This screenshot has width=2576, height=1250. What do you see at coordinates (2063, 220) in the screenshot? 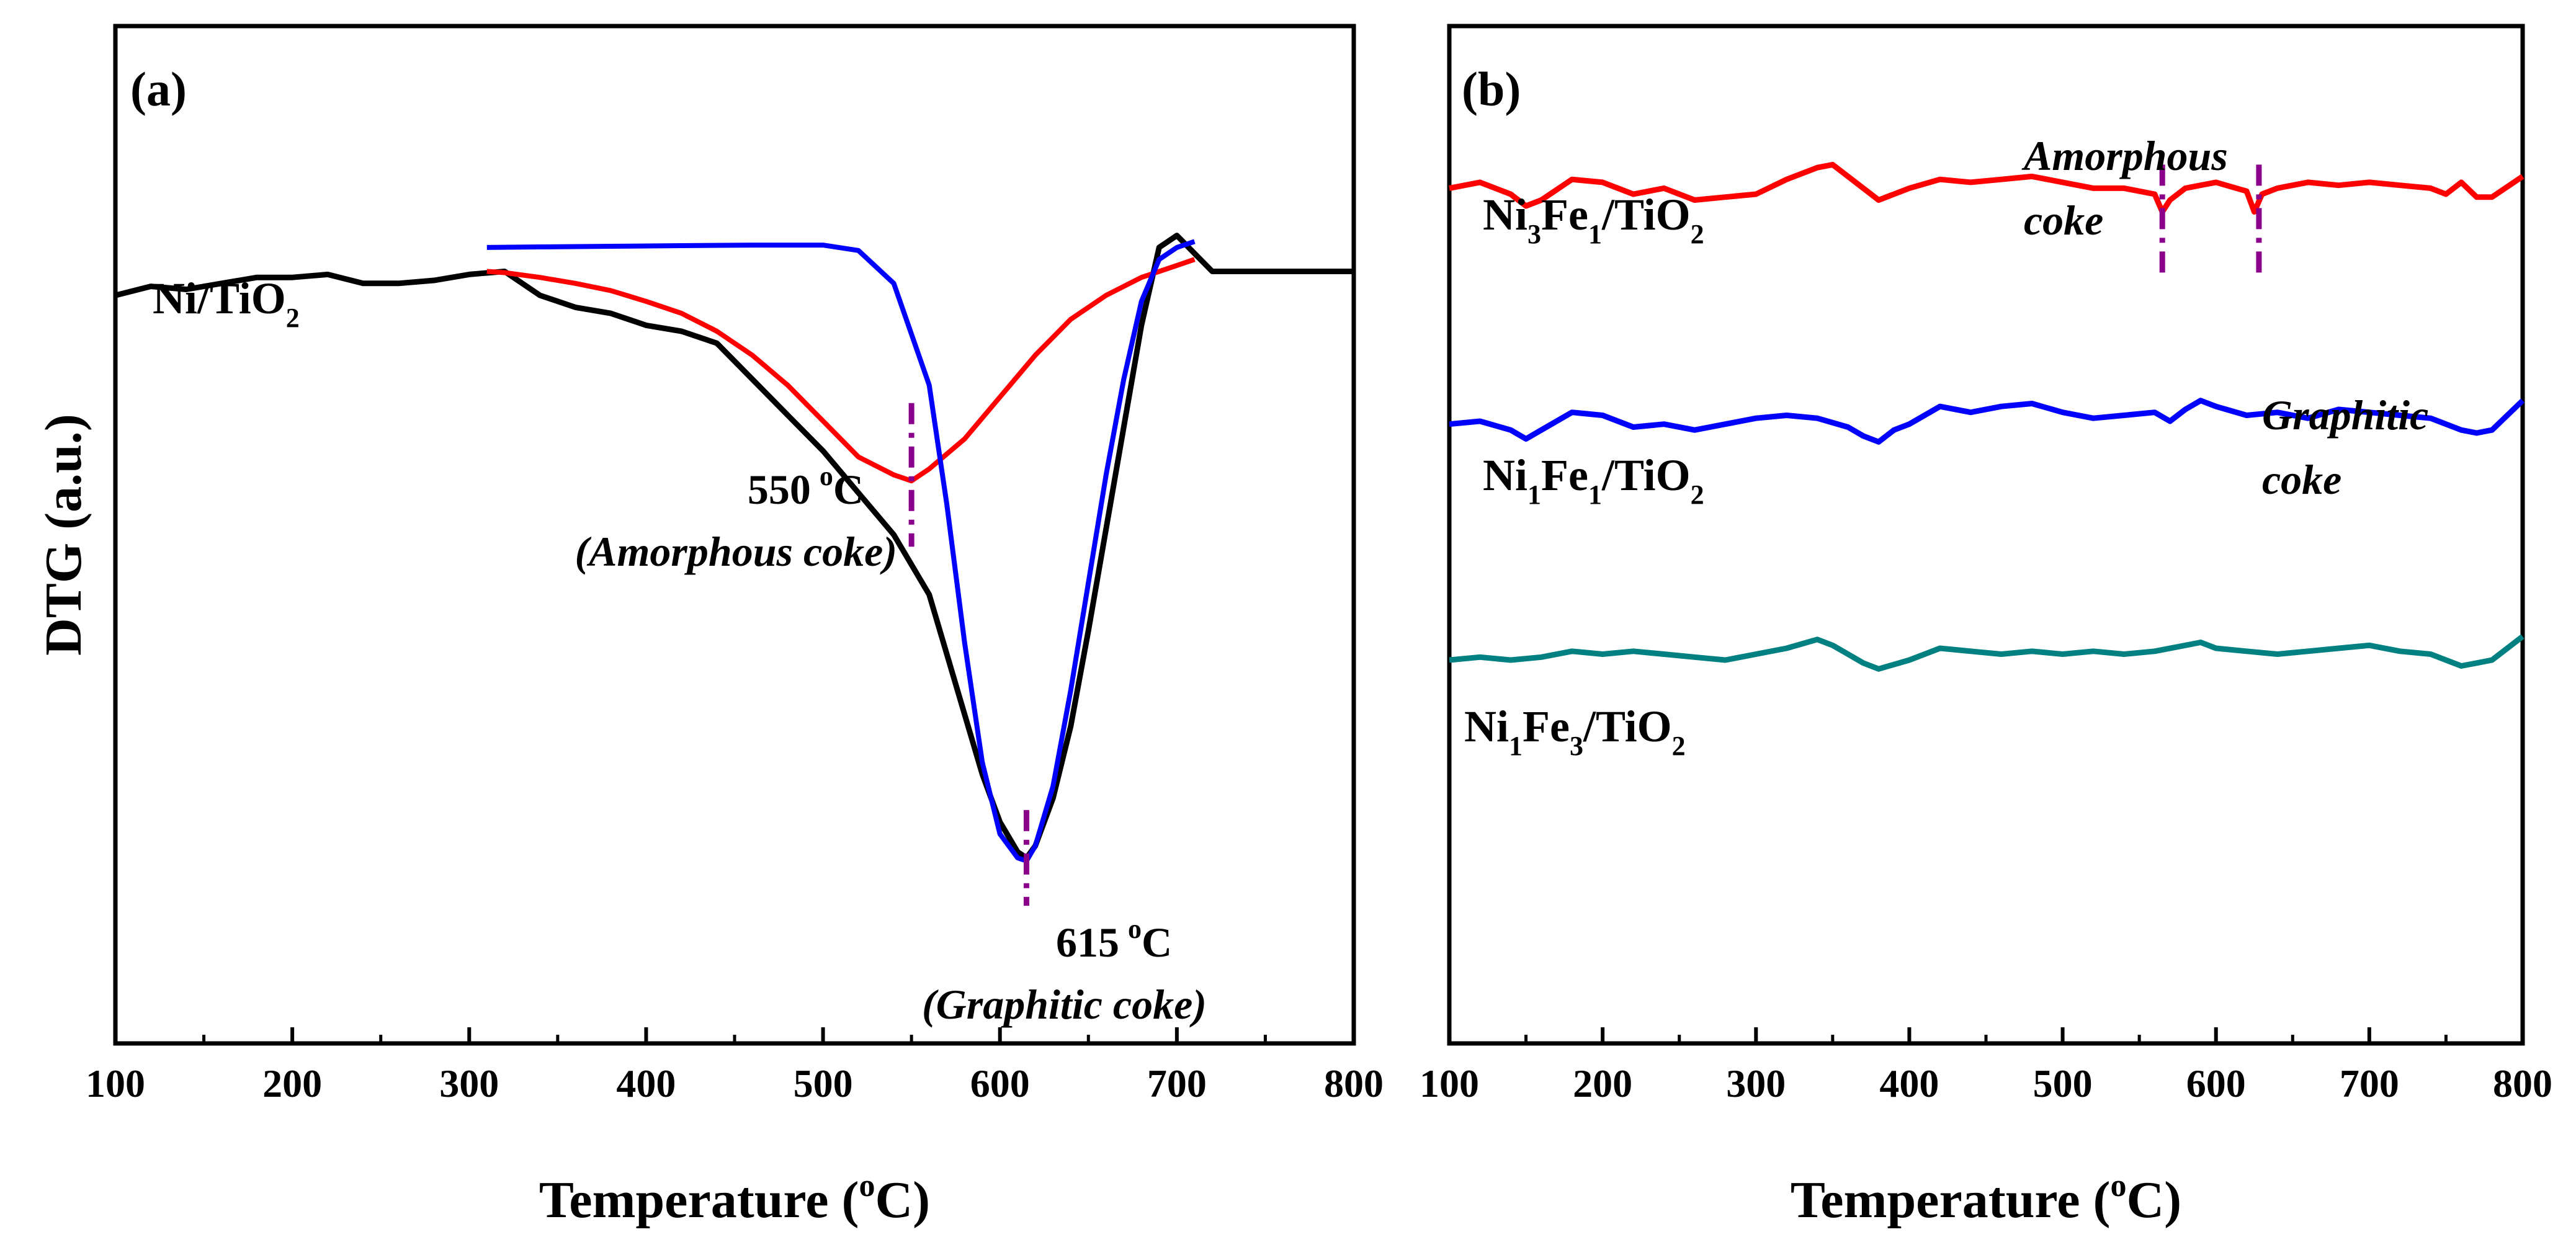
I see `annot-b-amorphous-2: coke` at bounding box center [2063, 220].